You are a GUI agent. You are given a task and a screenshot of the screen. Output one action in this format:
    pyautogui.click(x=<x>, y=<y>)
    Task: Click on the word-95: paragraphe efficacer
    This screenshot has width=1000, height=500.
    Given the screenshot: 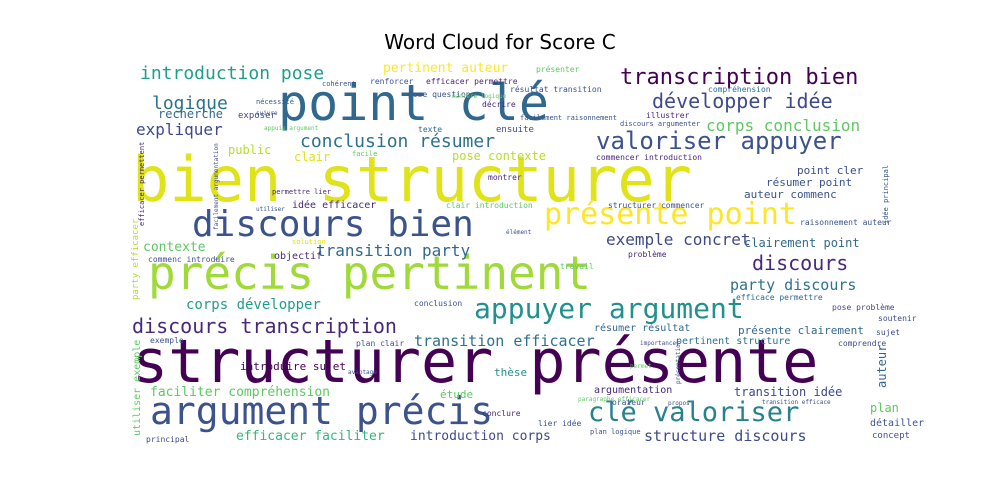 What is the action you would take?
    pyautogui.click(x=614, y=399)
    